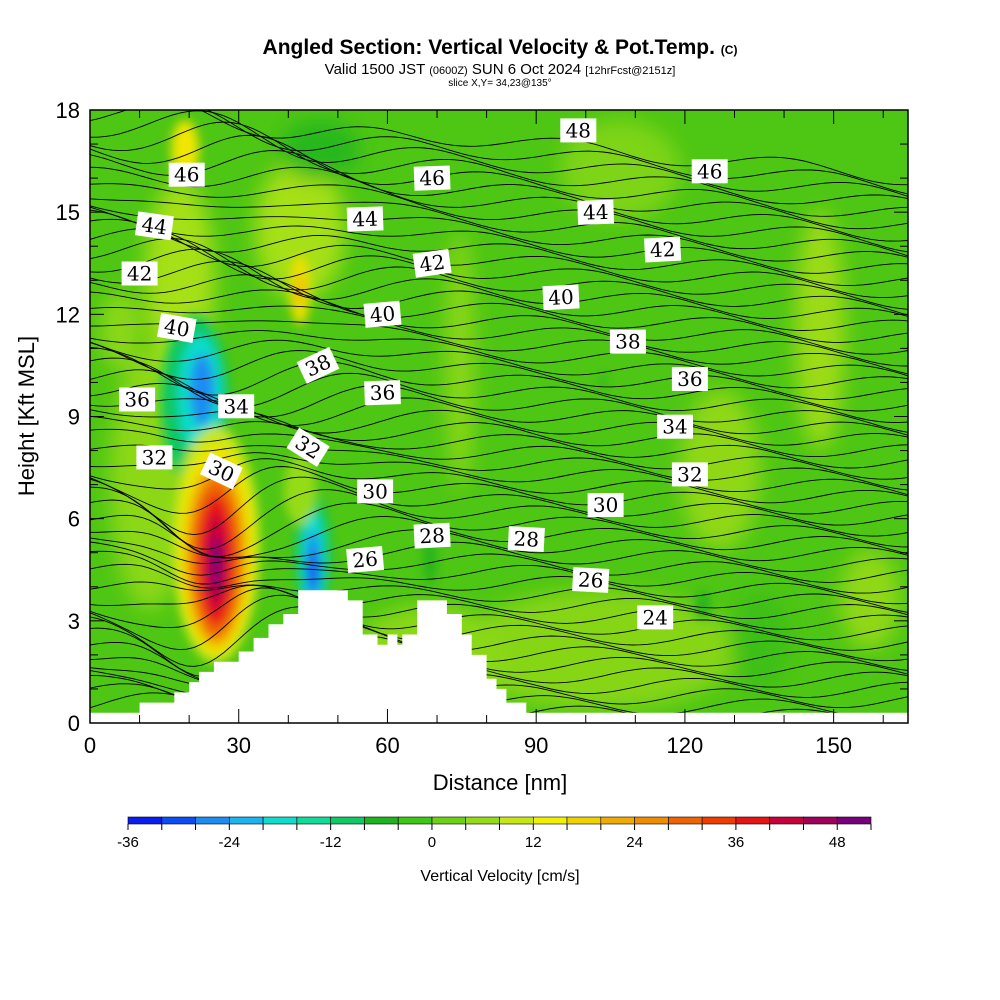 The image size is (1000, 1000). What do you see at coordinates (432, 263) in the screenshot?
I see `contour-label-text: 42` at bounding box center [432, 263].